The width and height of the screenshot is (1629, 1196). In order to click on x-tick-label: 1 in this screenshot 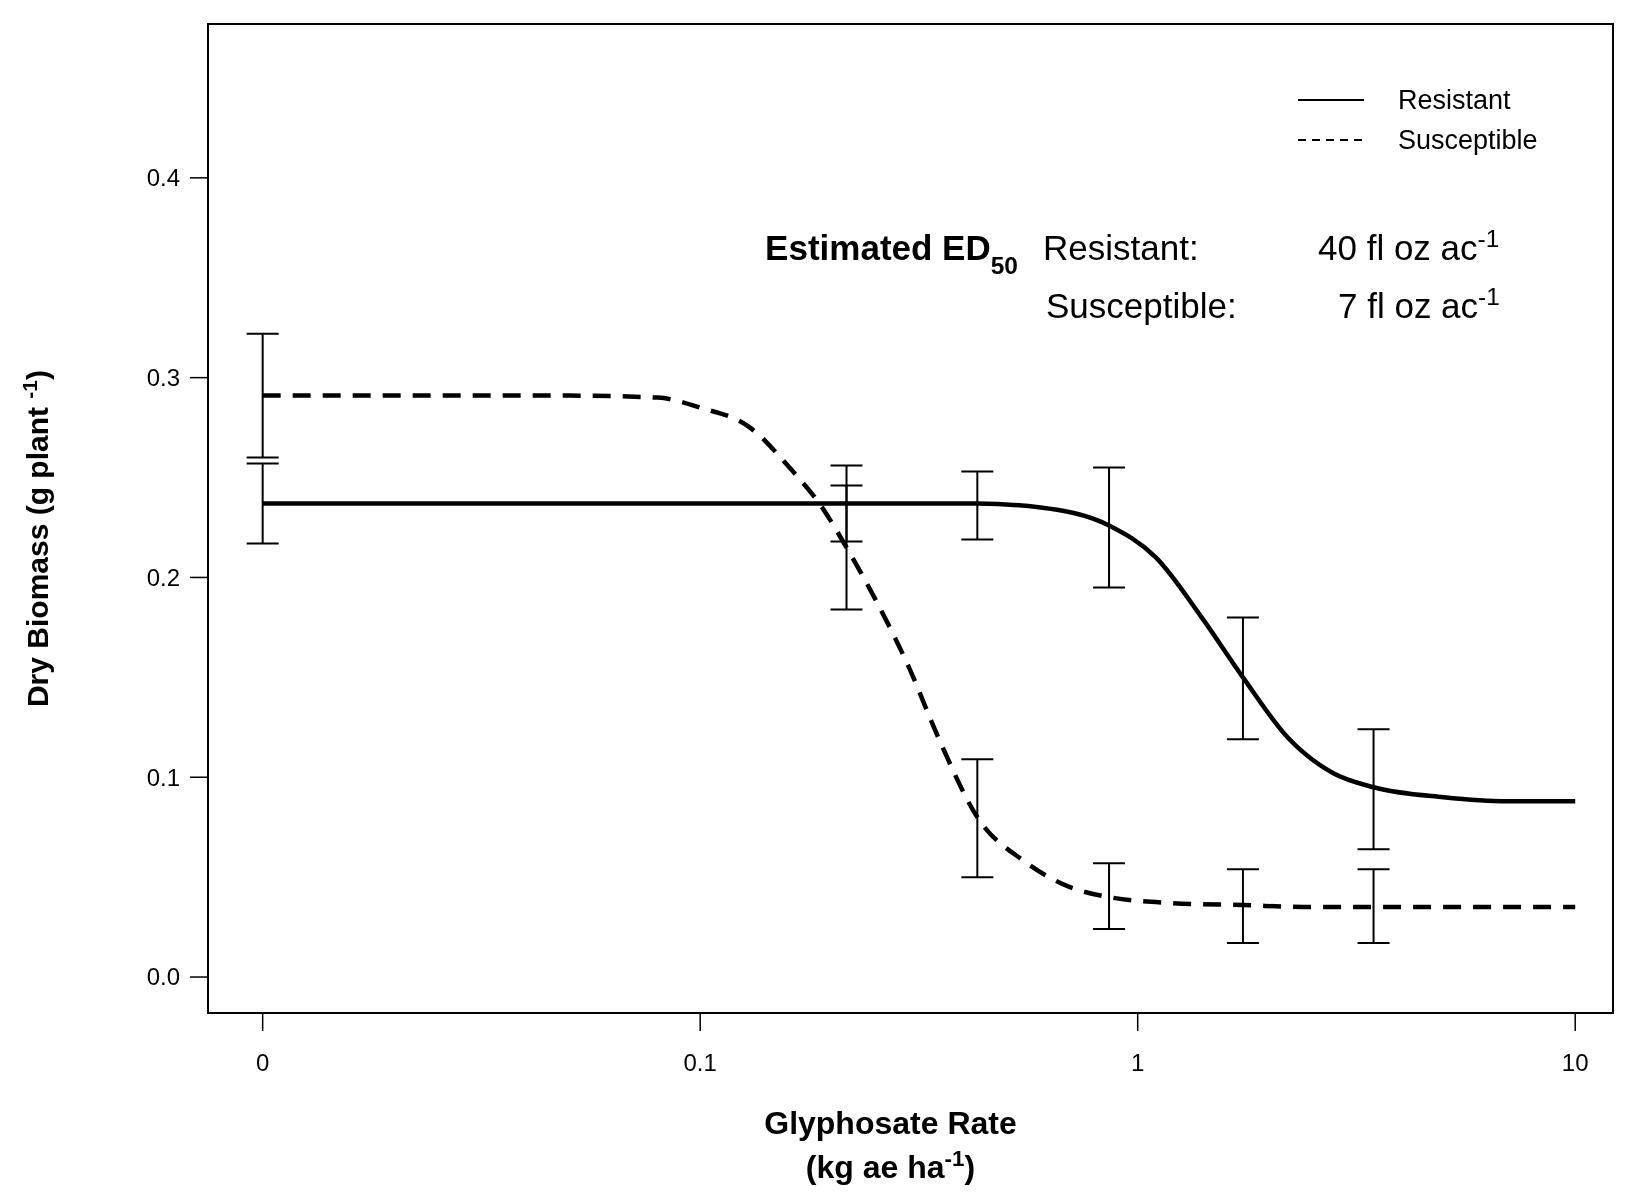, I will do `click(1138, 1062)`.